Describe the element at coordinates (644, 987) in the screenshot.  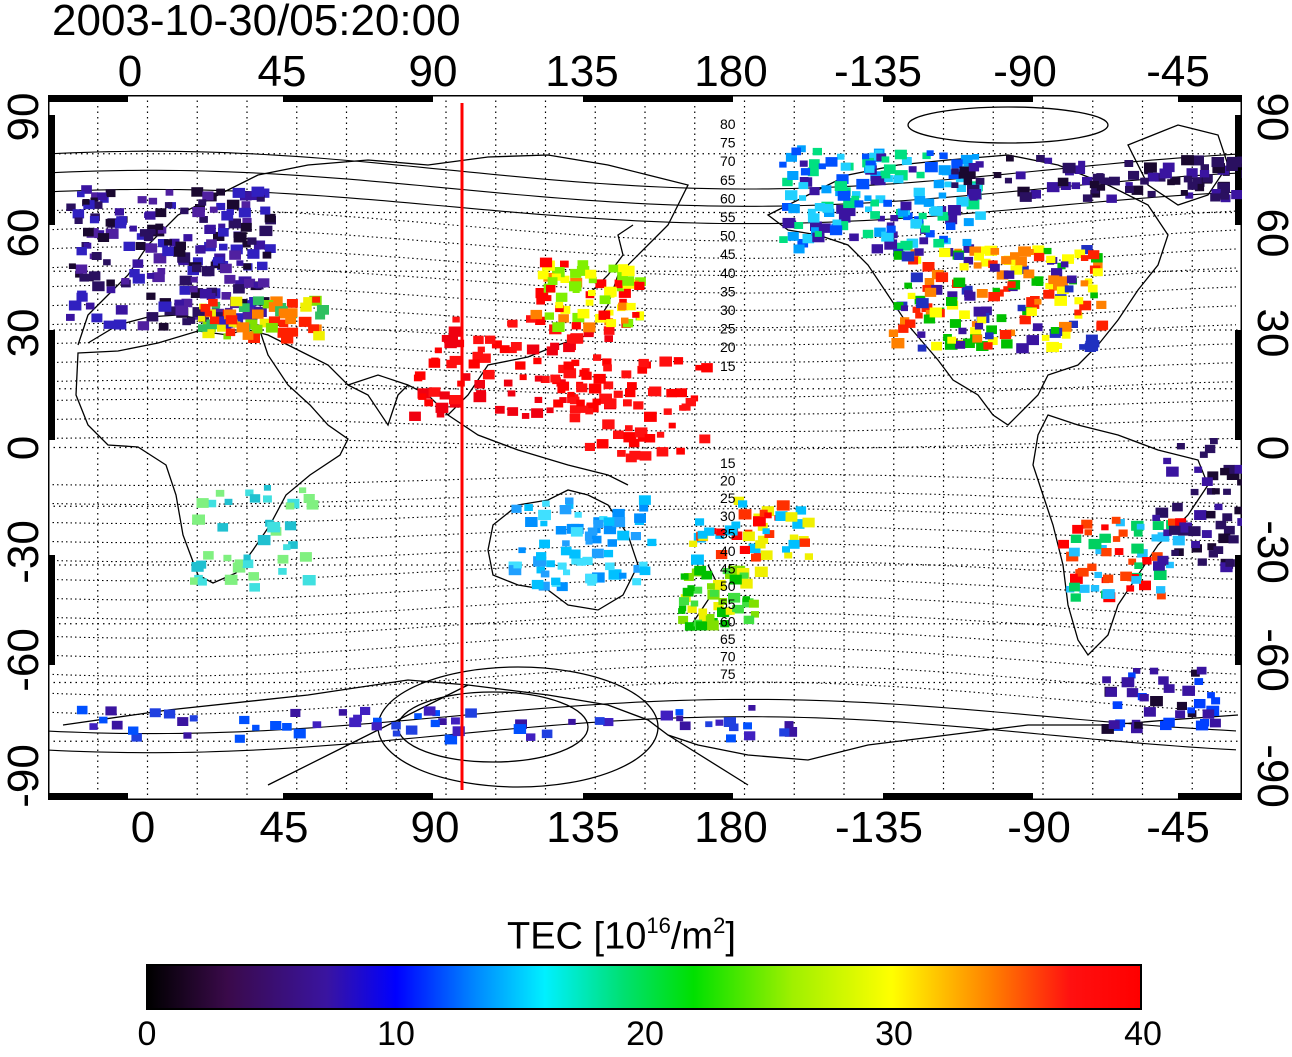
I see `tec-colorbar` at that location.